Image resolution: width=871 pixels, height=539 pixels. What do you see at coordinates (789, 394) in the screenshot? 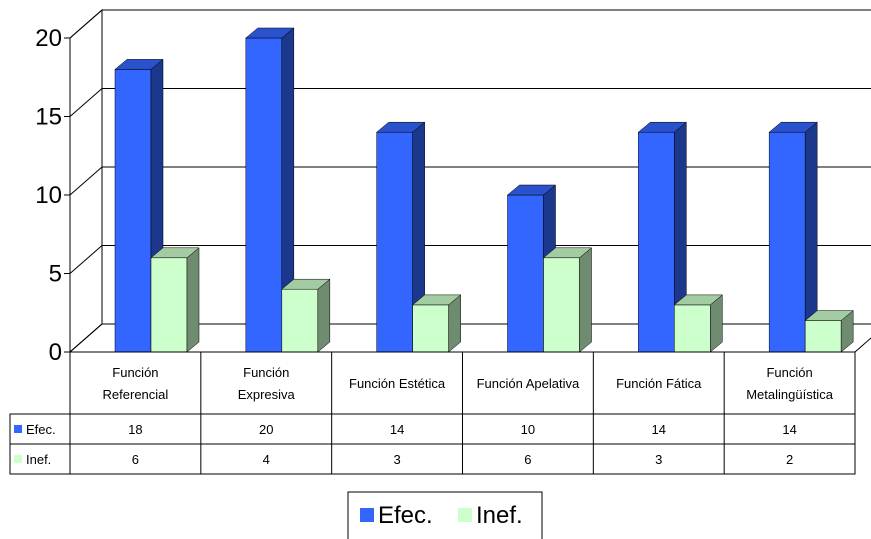
I see `category-label-line: Metalingüística` at bounding box center [789, 394].